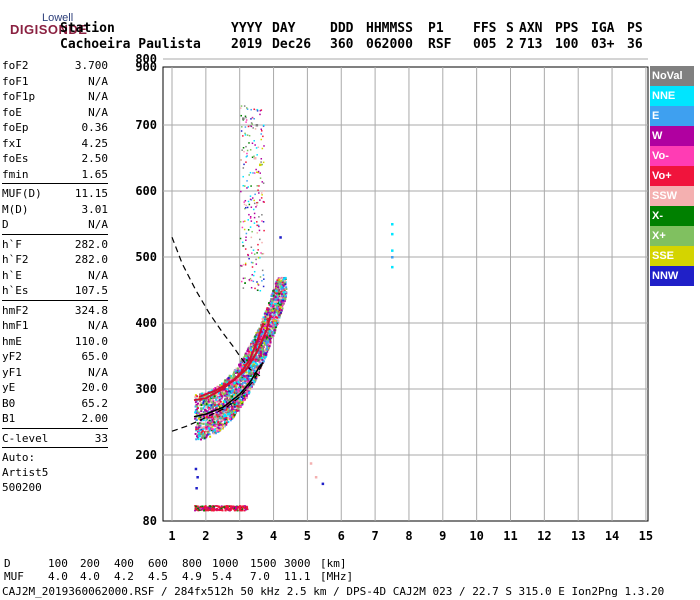 This screenshot has width=700, height=600. Describe the element at coordinates (646, 536) in the screenshot. I see `x-tick-label: 15` at that location.